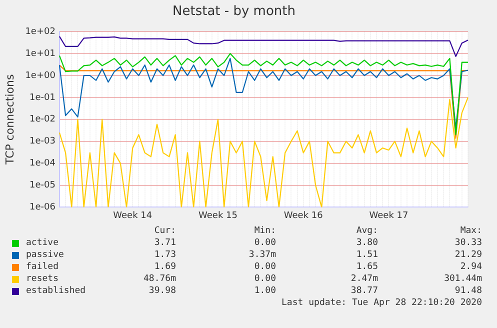 The height and width of the screenshot is (328, 497). I want to click on text: 301.44m, so click(463, 279).